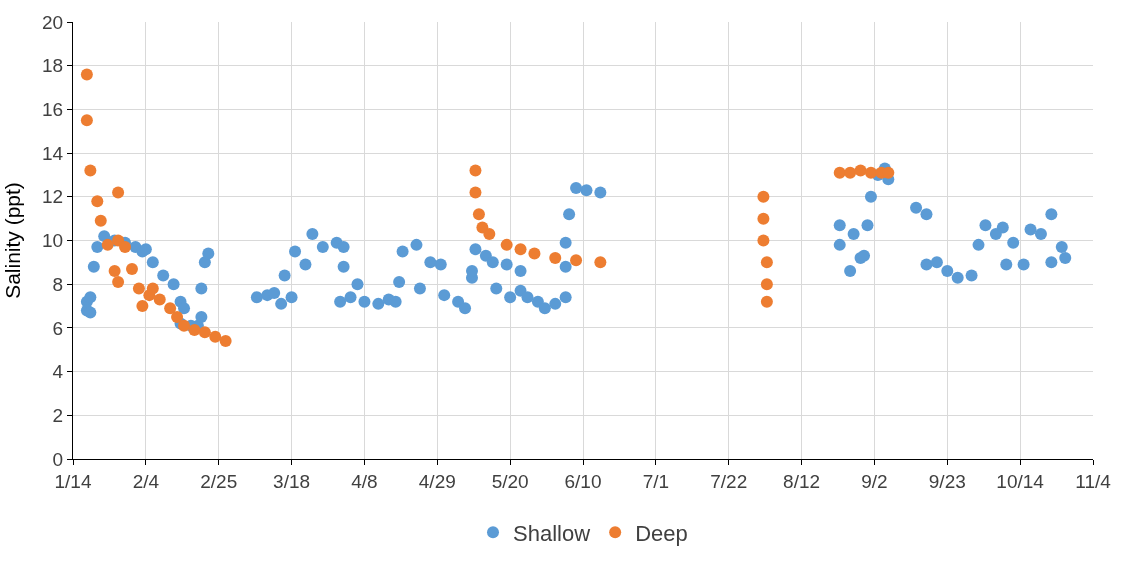 This screenshot has height=565, width=1128. What do you see at coordinates (437, 481) in the screenshot?
I see `x-tick-label: 4/29` at bounding box center [437, 481].